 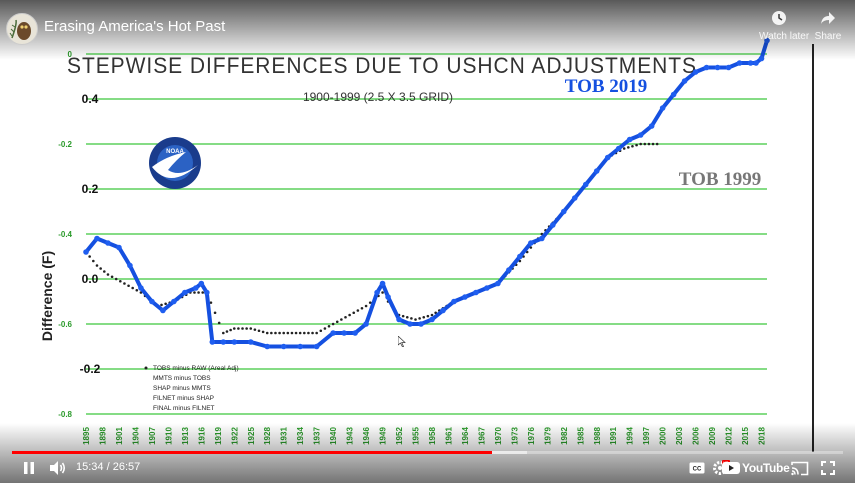 I want to click on top-gradient, so click(x=427, y=30).